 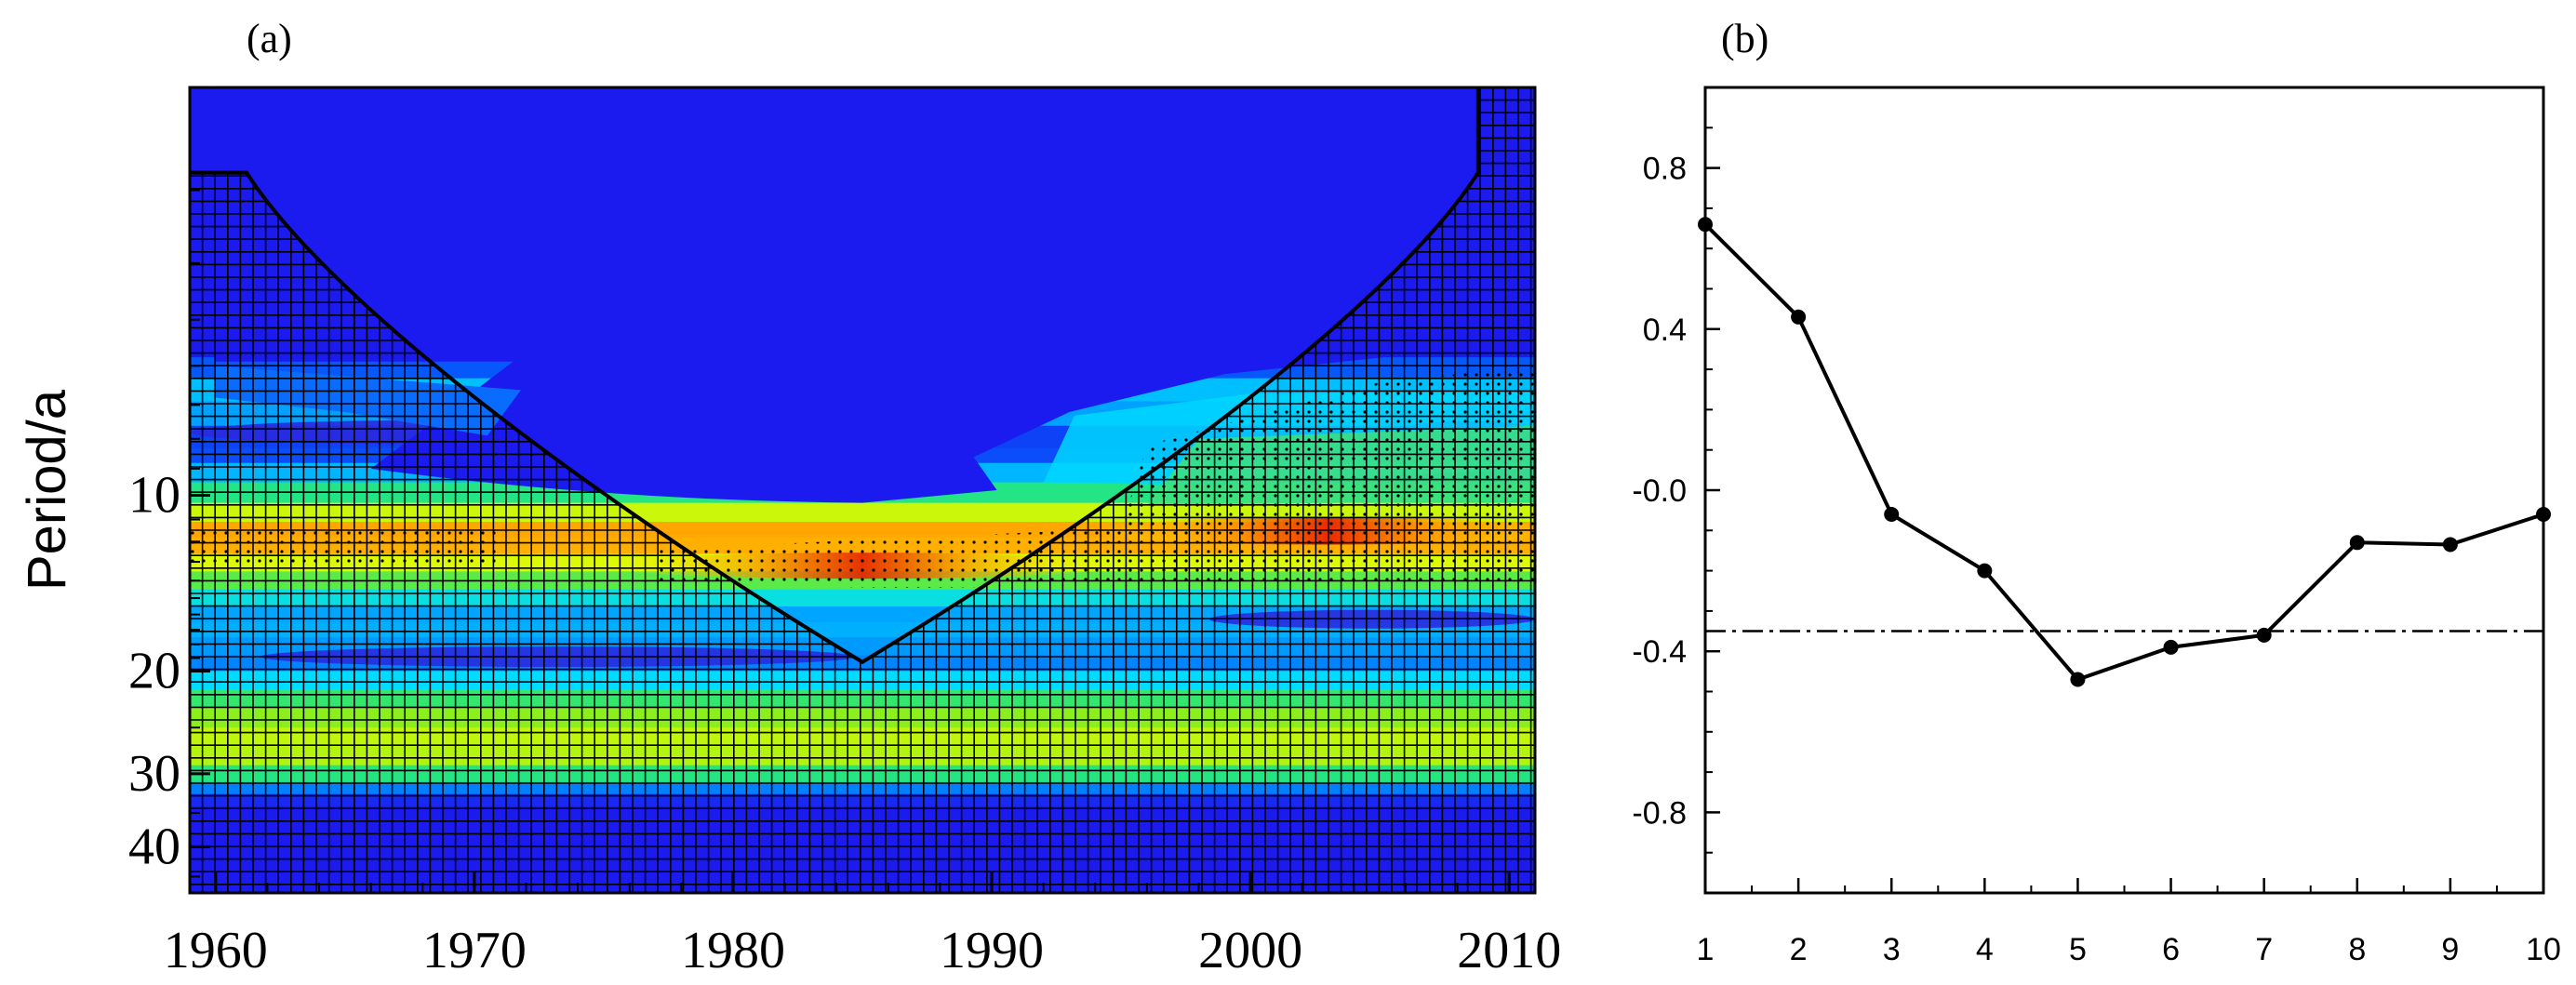 I want to click on panel-b-label: (b), so click(x=1744, y=38).